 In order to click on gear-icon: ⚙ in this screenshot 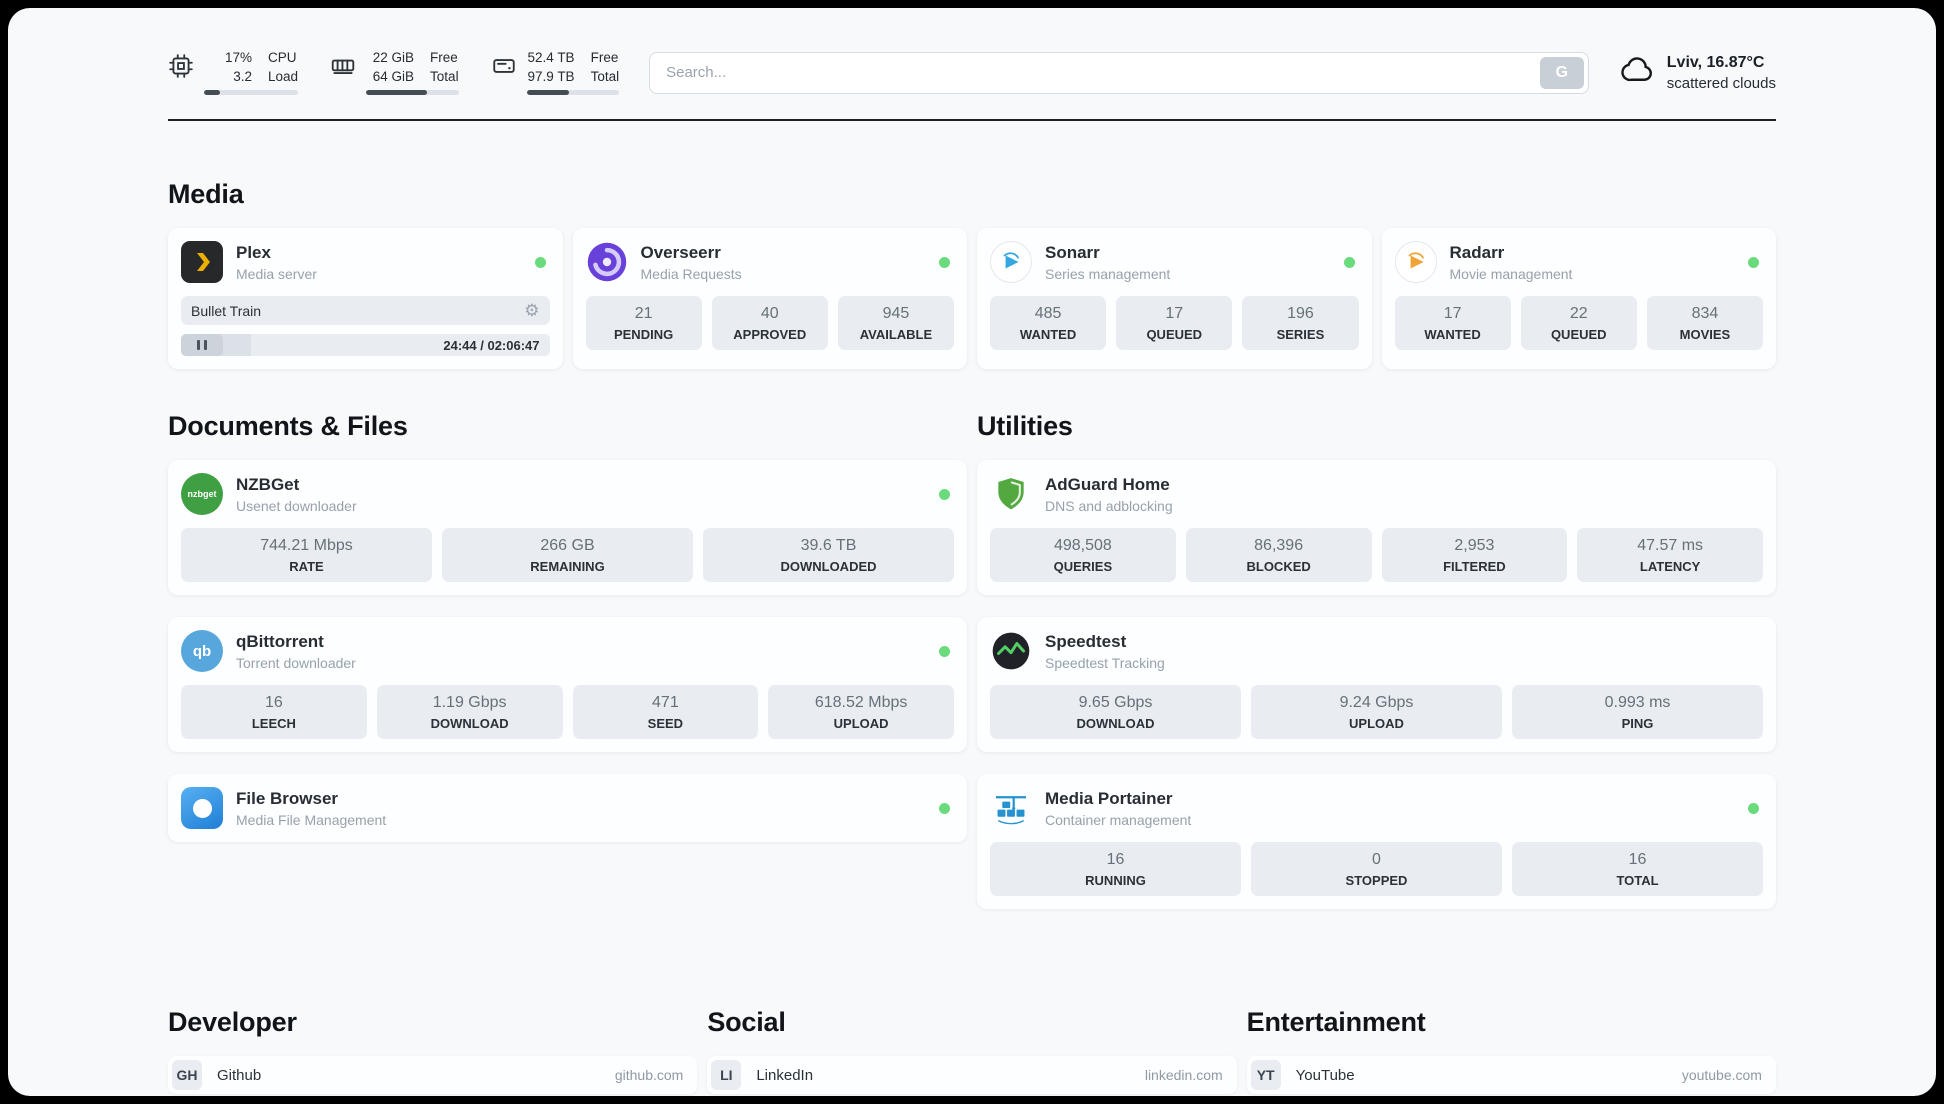, I will do `click(532, 311)`.